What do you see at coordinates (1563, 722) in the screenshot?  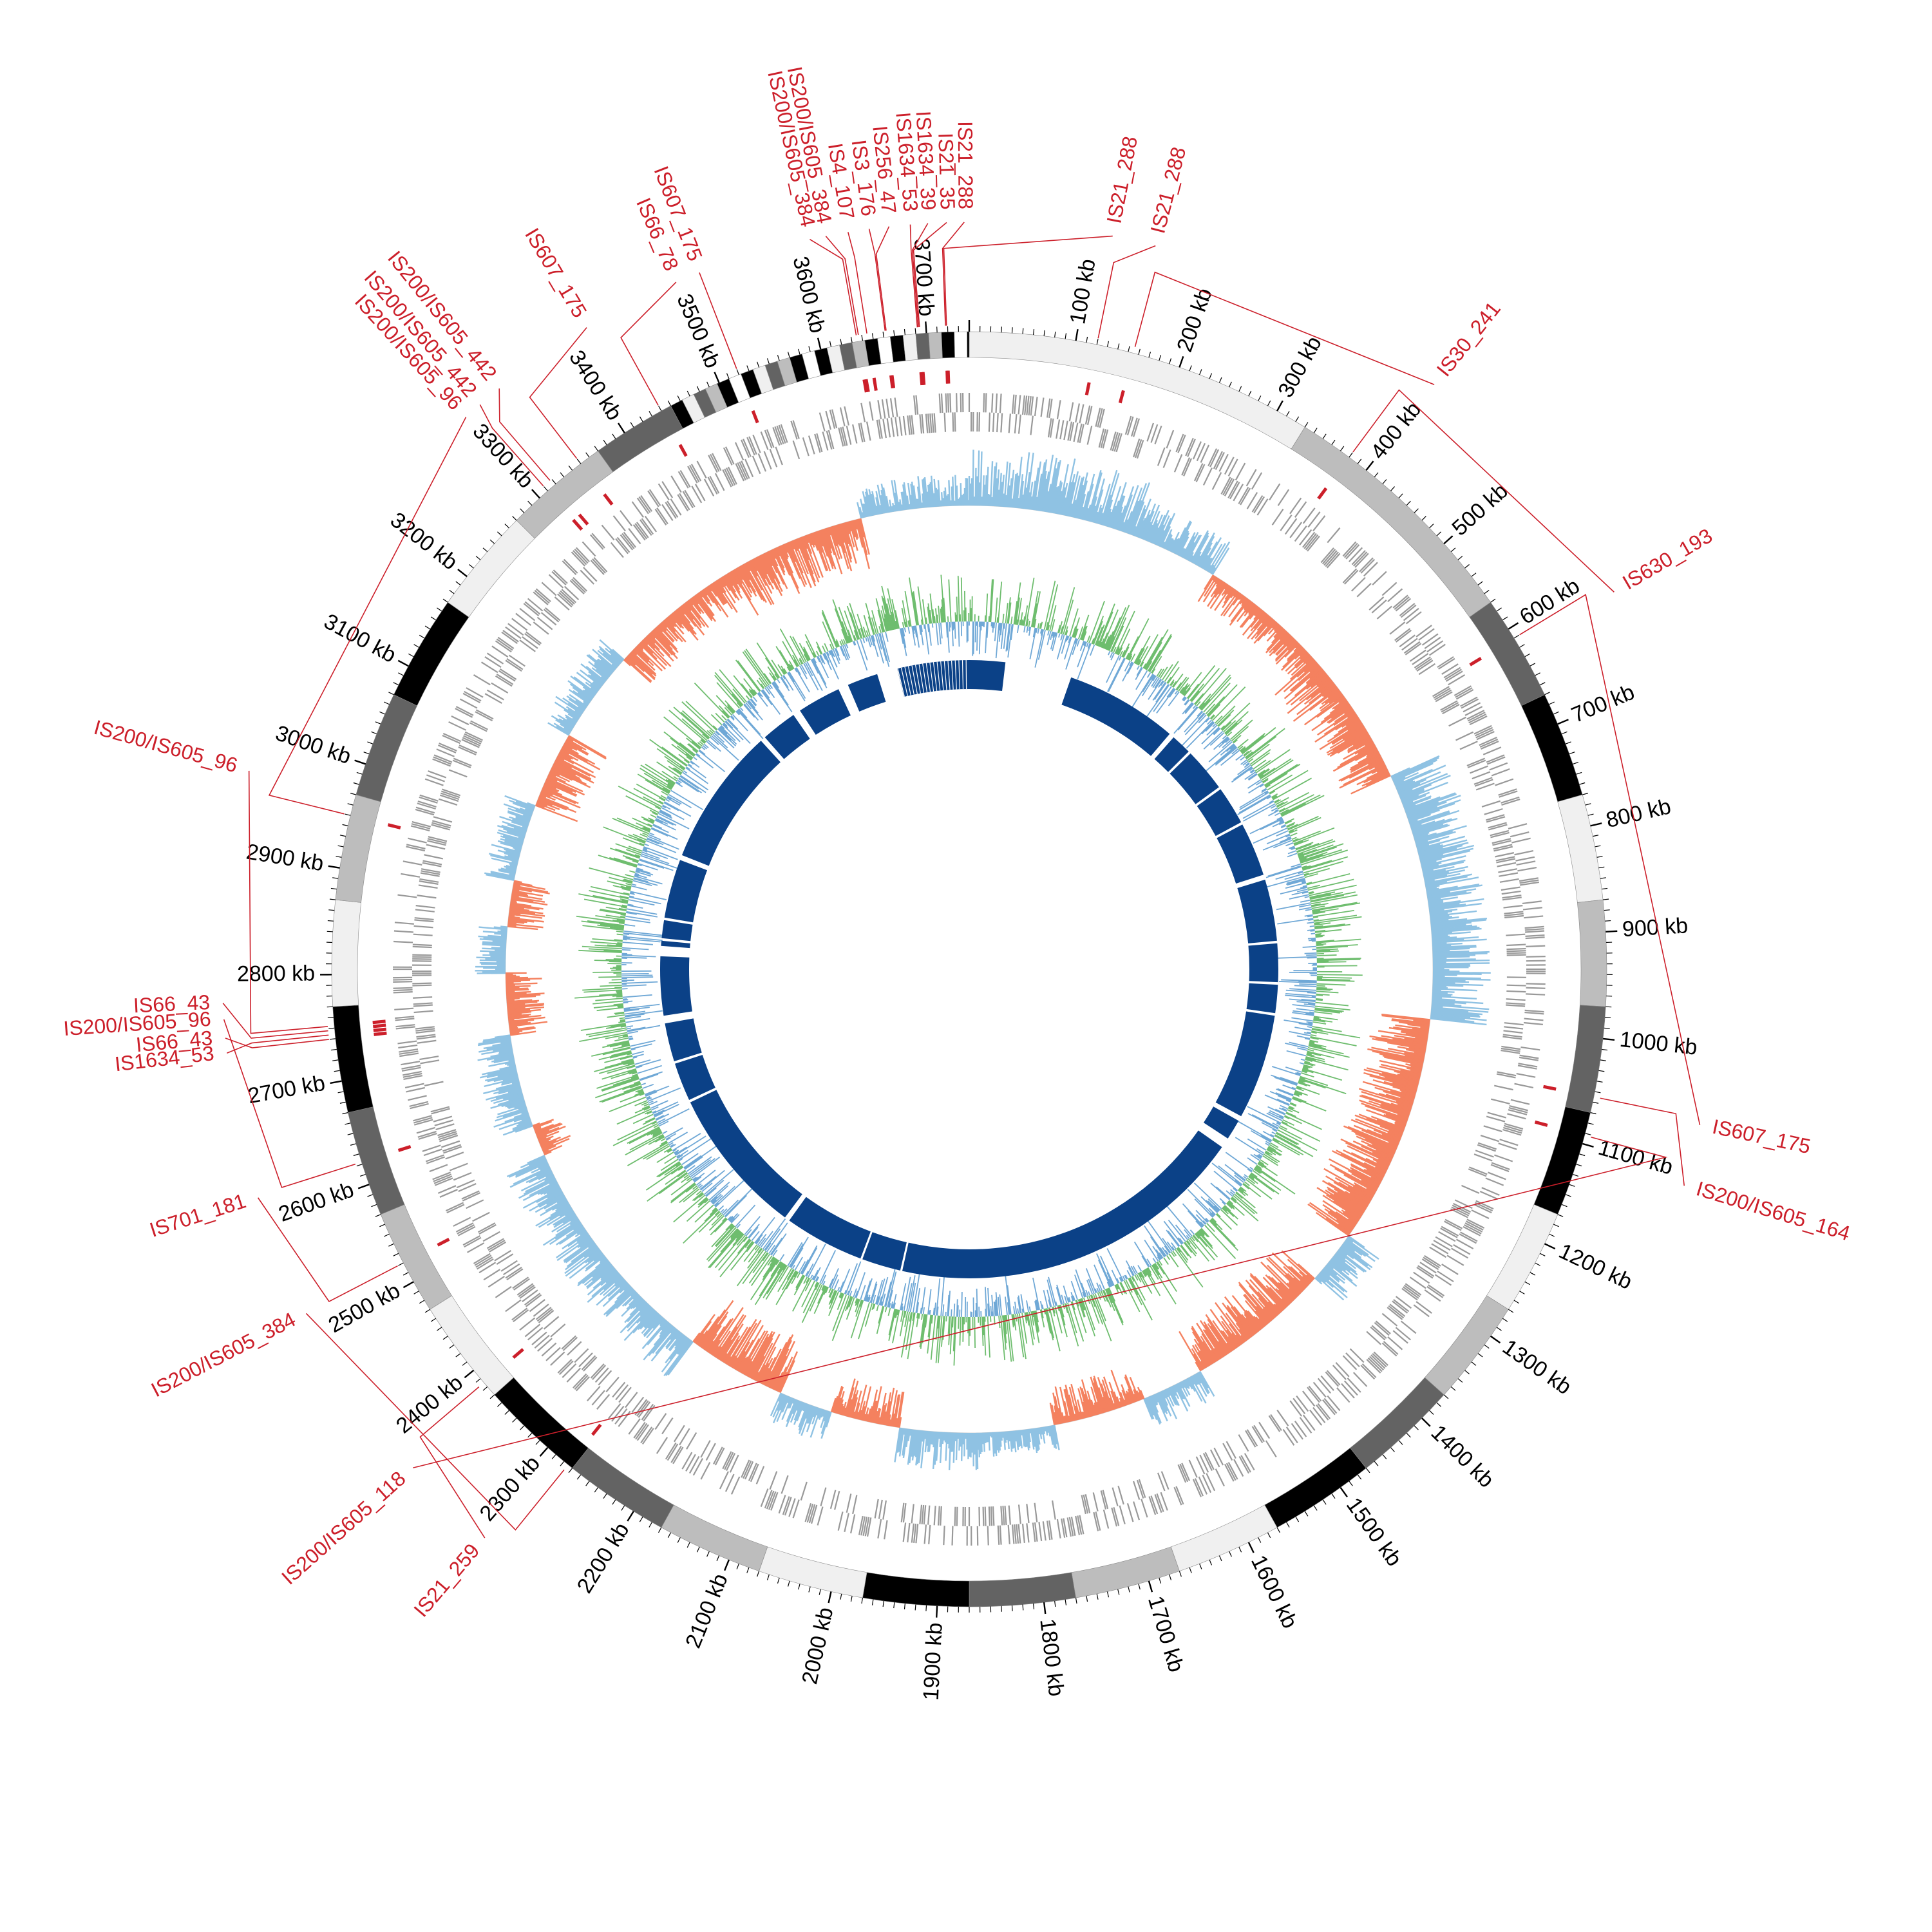 I see `major-tick` at bounding box center [1563, 722].